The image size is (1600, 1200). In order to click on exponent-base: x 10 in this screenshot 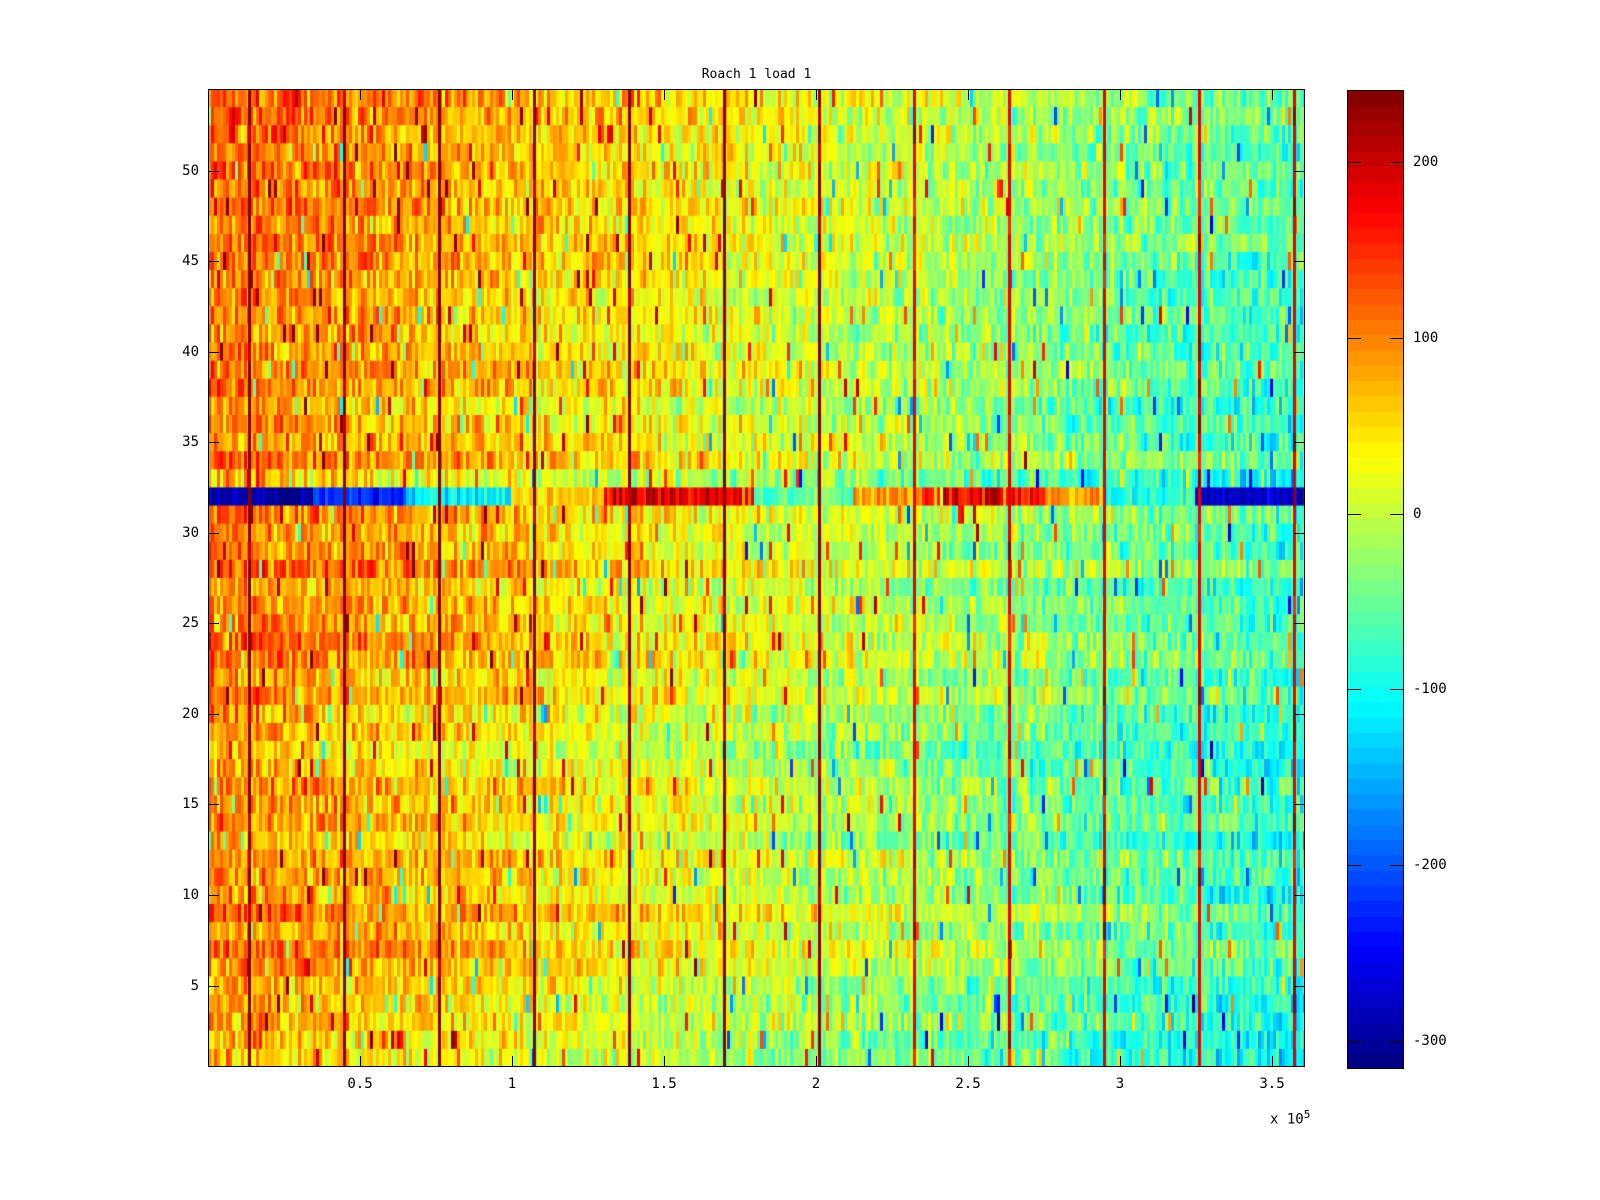, I will do `click(1287, 1119)`.